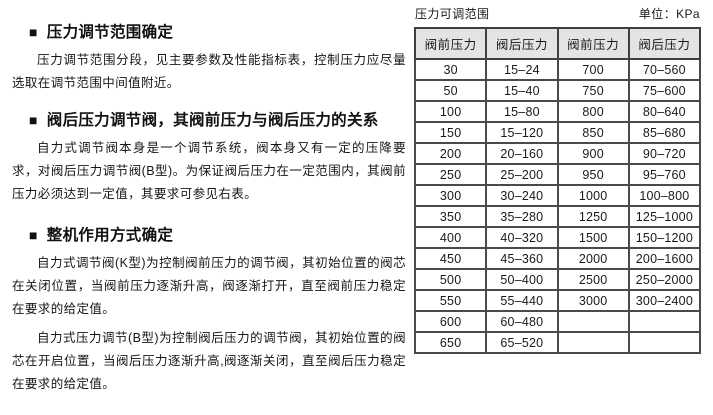 The height and width of the screenshot is (415, 713). Describe the element at coordinates (450, 237) in the screenshot. I see `table-cell: 400` at that location.